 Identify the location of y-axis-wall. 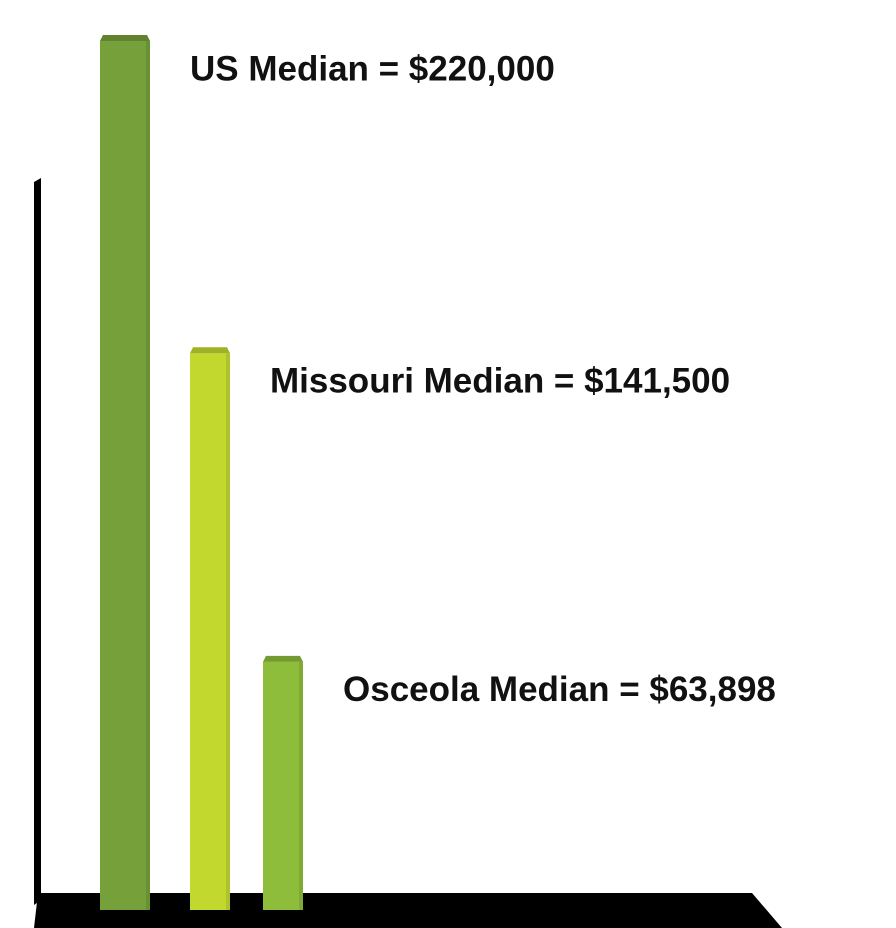
(37, 541).